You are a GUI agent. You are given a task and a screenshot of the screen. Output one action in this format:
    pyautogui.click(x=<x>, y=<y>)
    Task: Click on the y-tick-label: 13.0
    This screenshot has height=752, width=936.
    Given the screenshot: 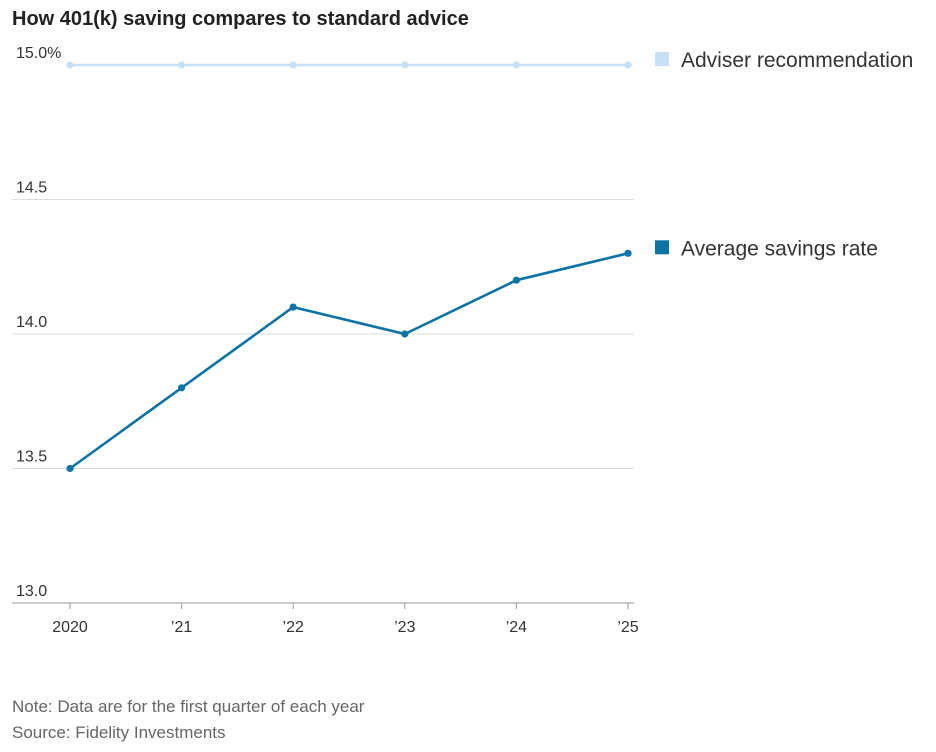 What is the action you would take?
    pyautogui.click(x=31, y=591)
    